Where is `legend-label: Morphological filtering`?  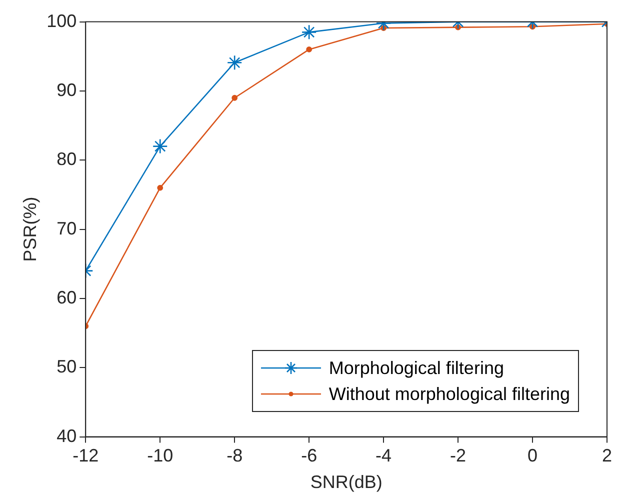 legend-label: Morphological filtering is located at coordinates (416, 368).